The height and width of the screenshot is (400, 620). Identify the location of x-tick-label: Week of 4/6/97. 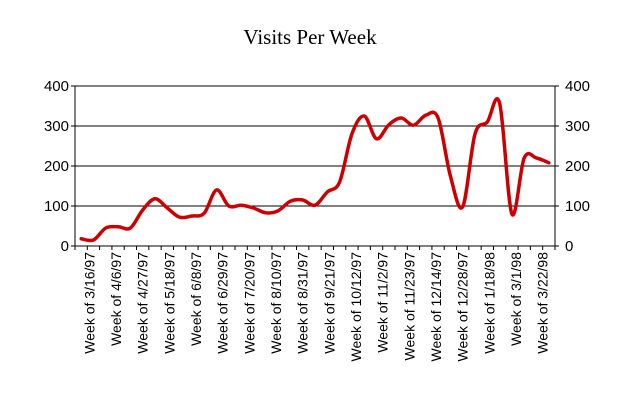
(116, 299).